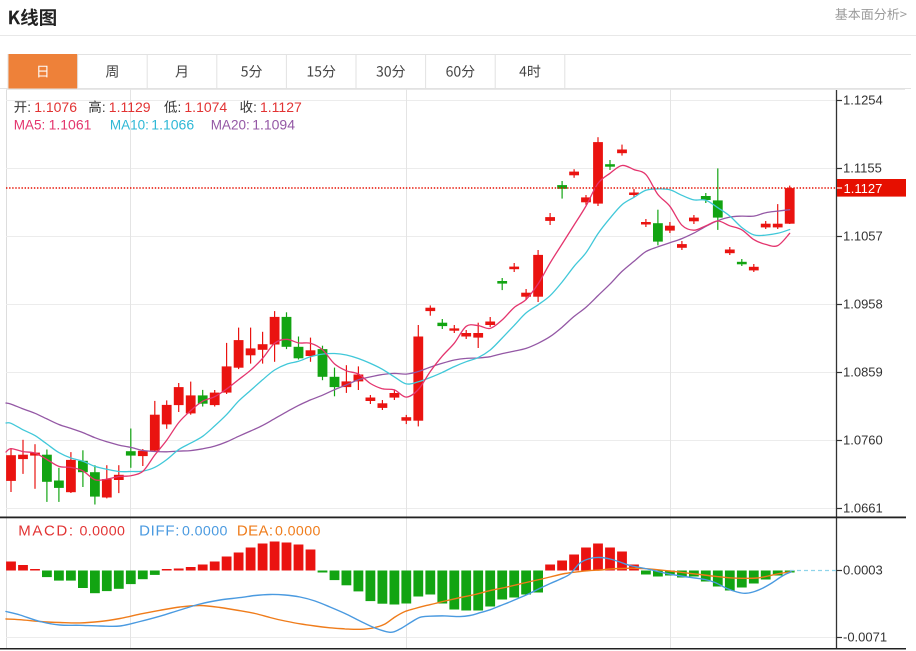 The height and width of the screenshot is (651, 916). I want to click on svg-text: 1.1076, so click(55, 107).